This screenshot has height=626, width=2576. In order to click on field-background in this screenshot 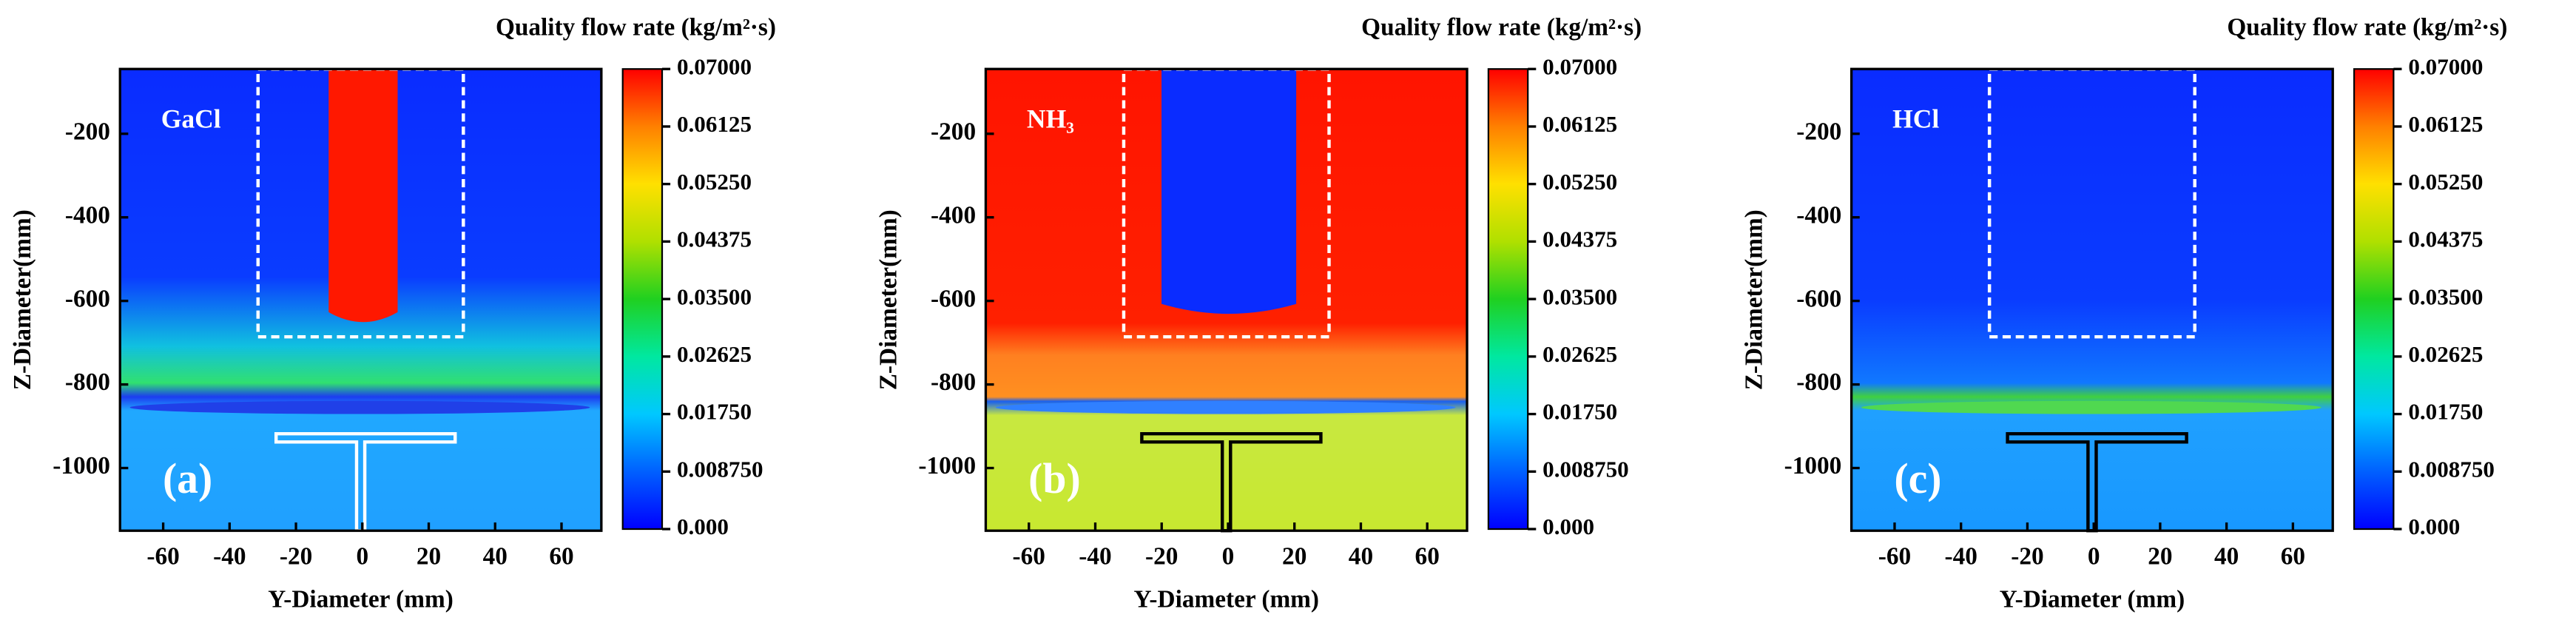, I will do `click(2092, 300)`.